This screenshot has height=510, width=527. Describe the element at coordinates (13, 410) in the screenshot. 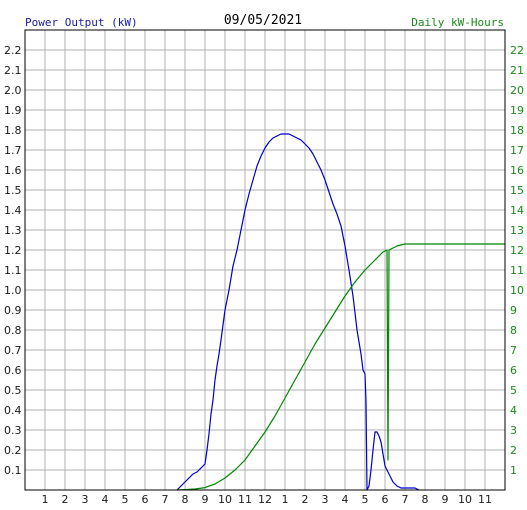

I see `y-tick-label-left: 0.4` at that location.